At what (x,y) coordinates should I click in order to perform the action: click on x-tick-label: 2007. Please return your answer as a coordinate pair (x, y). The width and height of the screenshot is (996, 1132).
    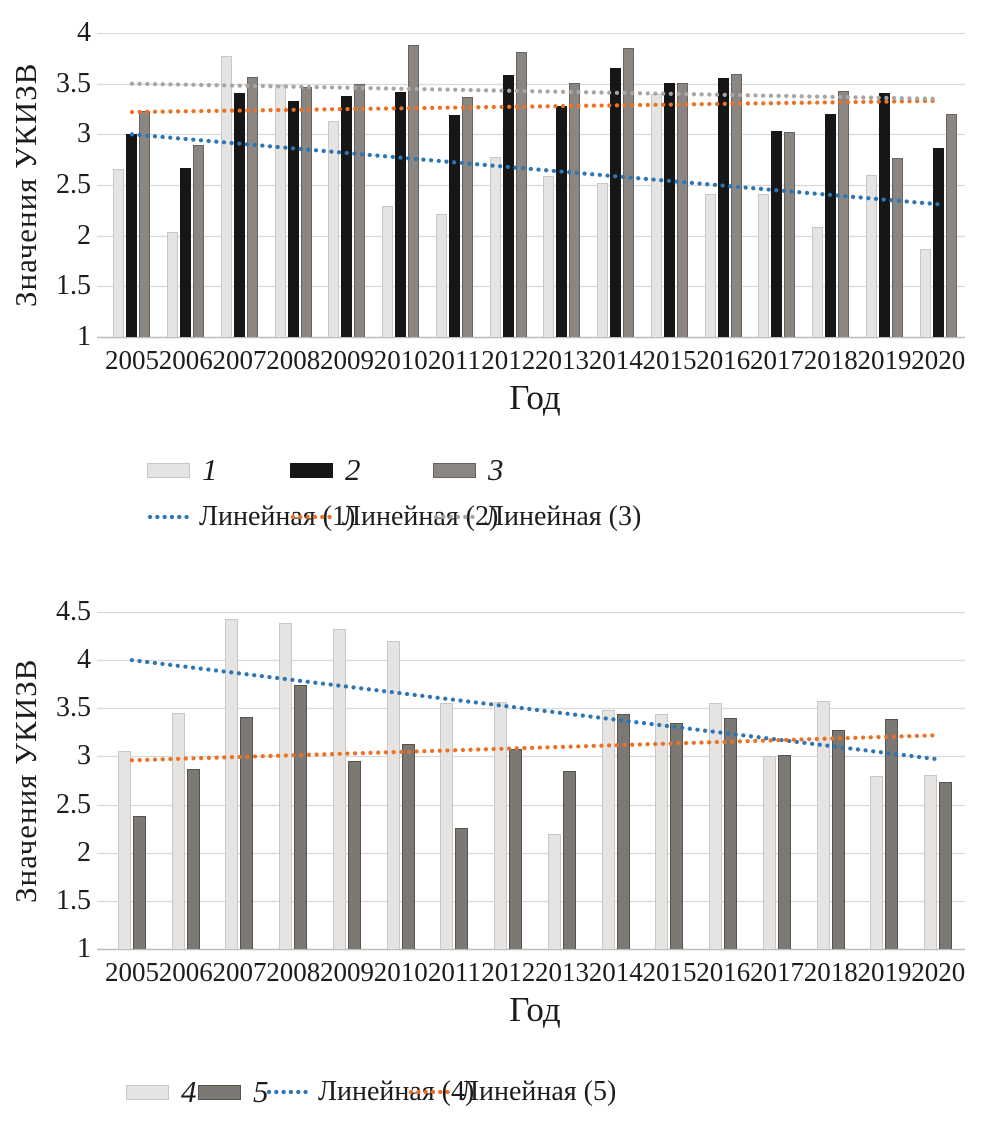
    Looking at the image, I should click on (239, 360).